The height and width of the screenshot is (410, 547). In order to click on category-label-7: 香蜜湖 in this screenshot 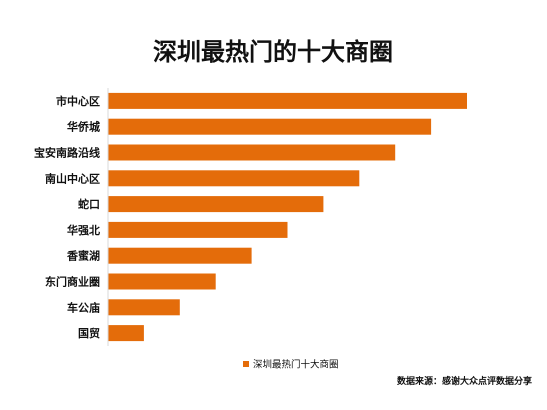, I will do `click(83, 256)`.